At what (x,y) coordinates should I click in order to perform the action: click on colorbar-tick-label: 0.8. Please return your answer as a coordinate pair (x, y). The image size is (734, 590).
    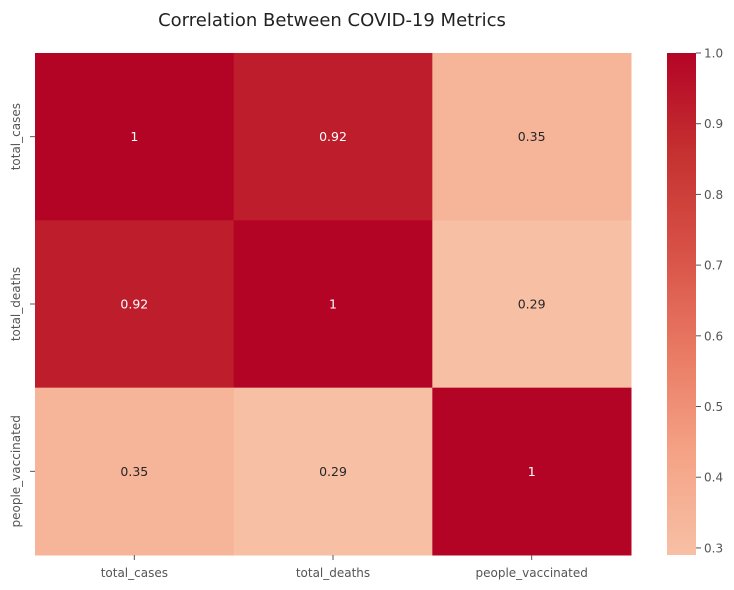
    Looking at the image, I should click on (713, 195).